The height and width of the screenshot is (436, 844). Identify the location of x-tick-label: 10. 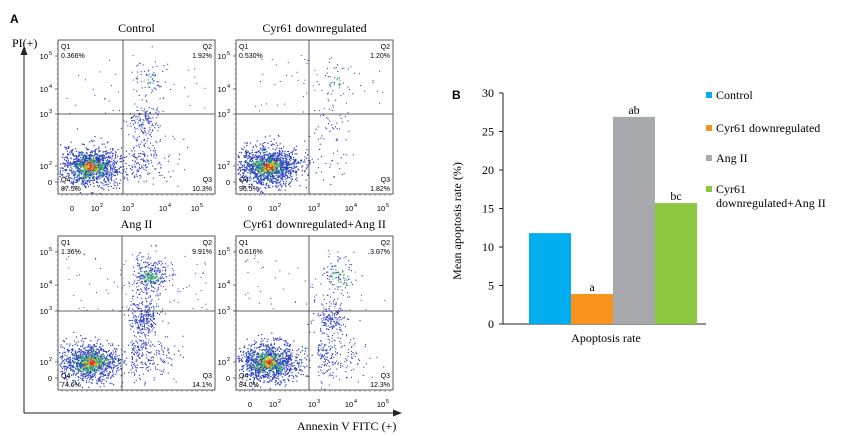
(349, 208).